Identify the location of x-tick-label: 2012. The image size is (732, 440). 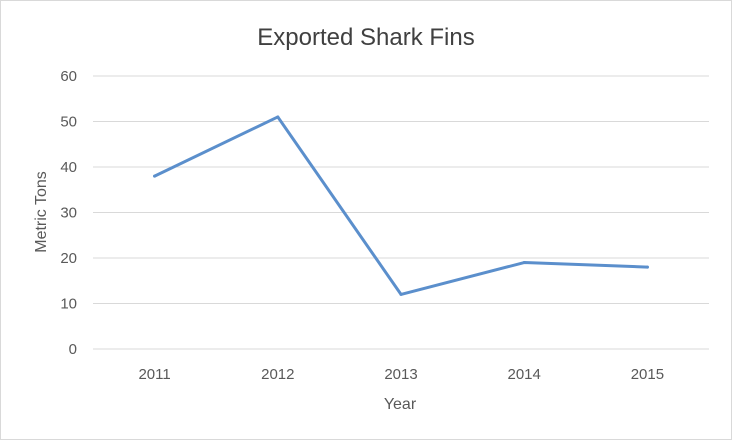
(277, 374).